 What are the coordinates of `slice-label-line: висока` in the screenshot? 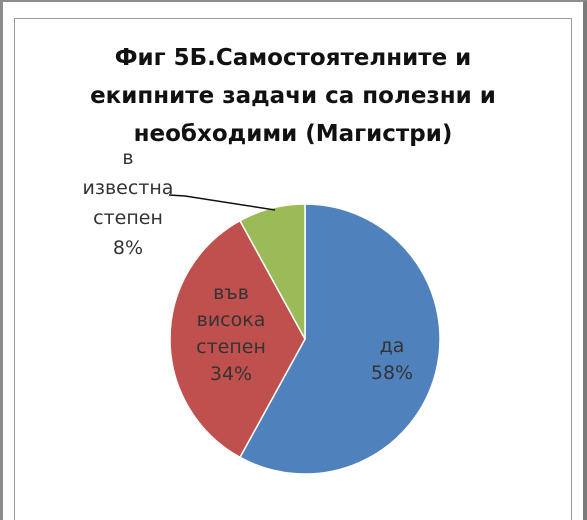 It's located at (231, 320).